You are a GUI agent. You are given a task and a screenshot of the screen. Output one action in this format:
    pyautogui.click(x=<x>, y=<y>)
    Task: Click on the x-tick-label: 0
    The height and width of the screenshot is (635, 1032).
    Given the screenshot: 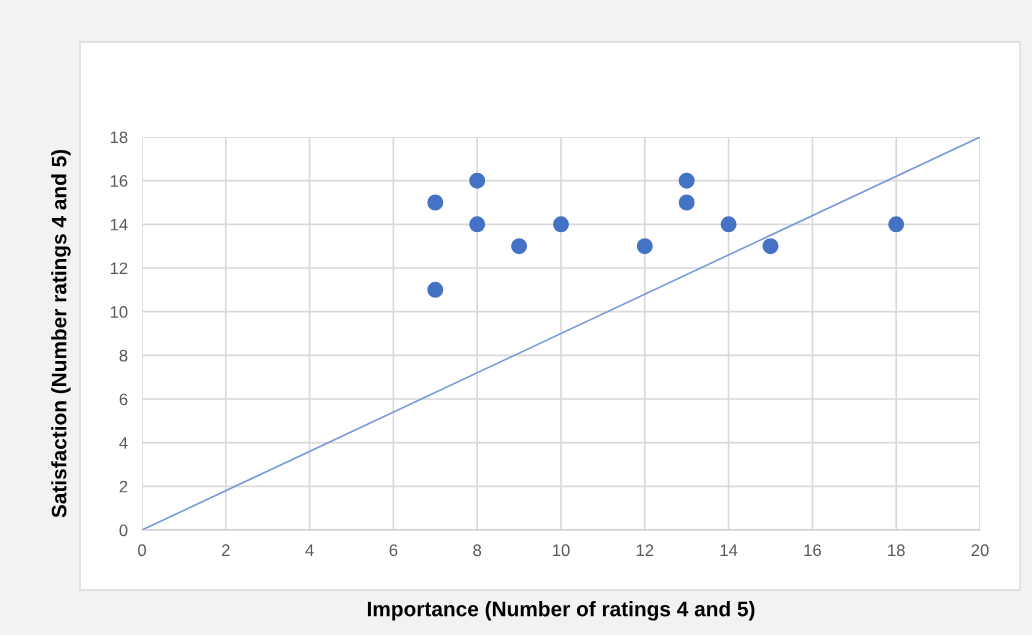 What is the action you would take?
    pyautogui.click(x=142, y=550)
    